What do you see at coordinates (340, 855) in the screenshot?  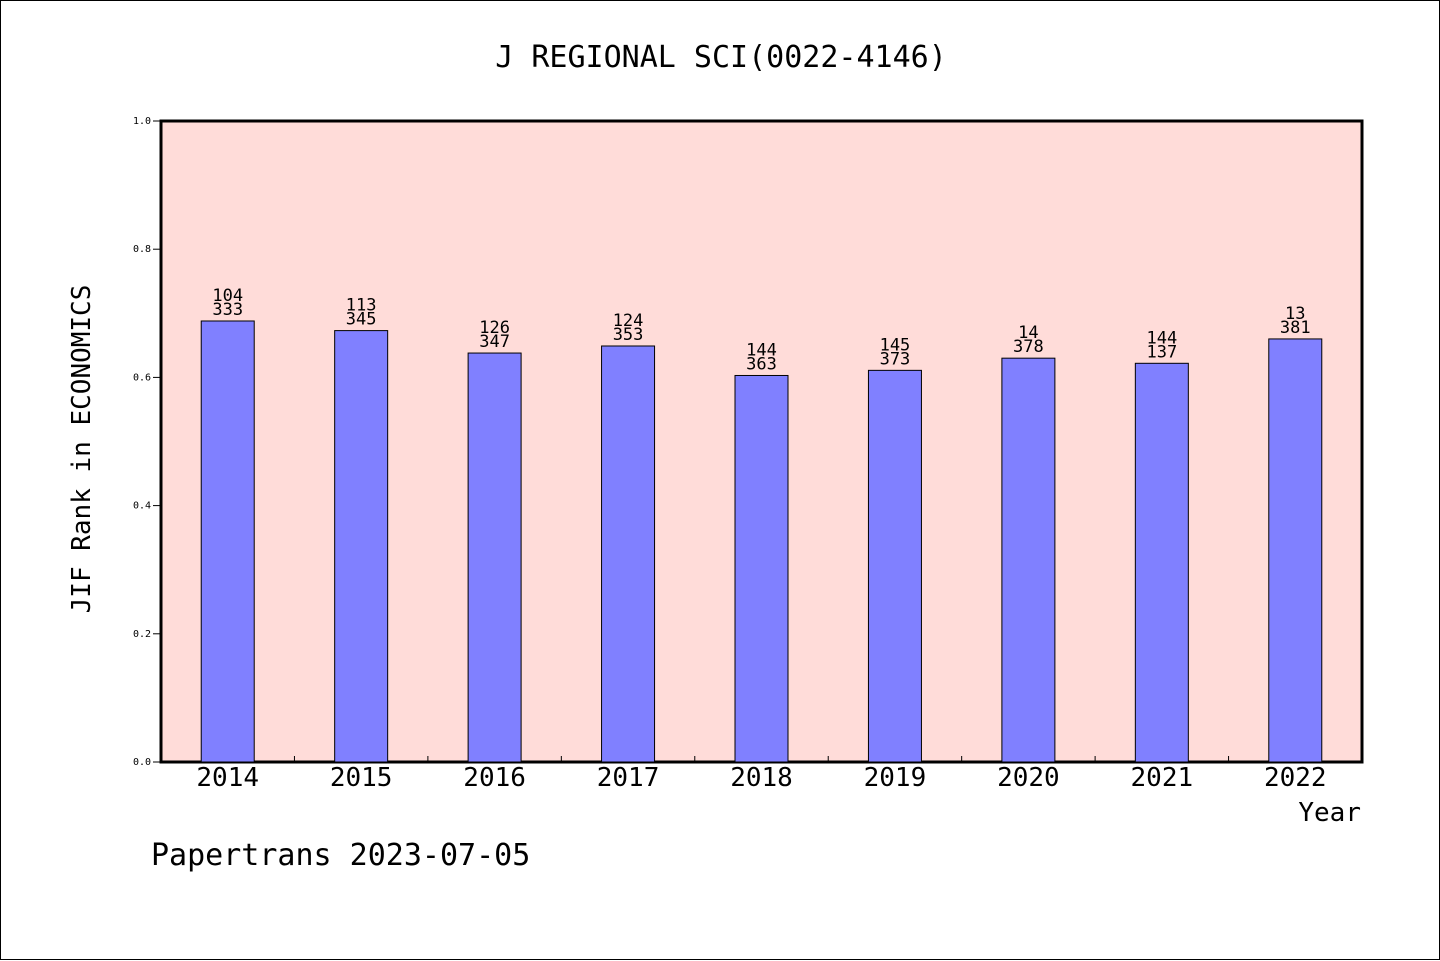 I see `watermark-text: Papertrans 2023-07-05` at bounding box center [340, 855].